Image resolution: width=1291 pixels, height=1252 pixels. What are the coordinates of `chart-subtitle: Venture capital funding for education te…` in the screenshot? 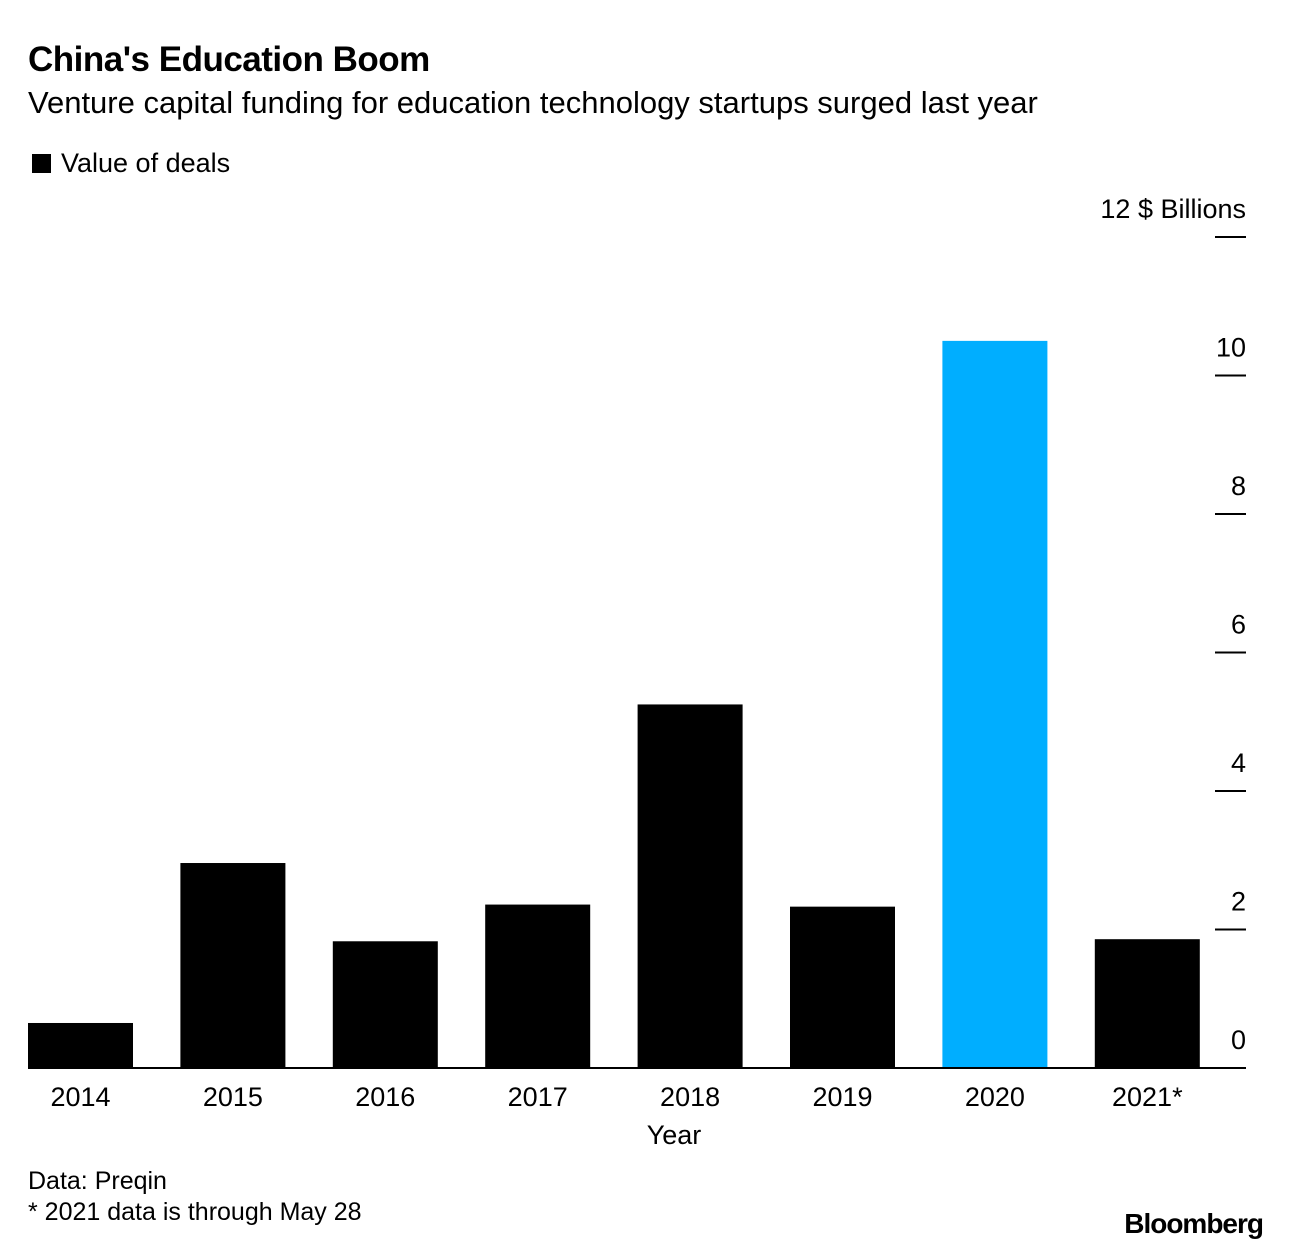 It's located at (533, 102).